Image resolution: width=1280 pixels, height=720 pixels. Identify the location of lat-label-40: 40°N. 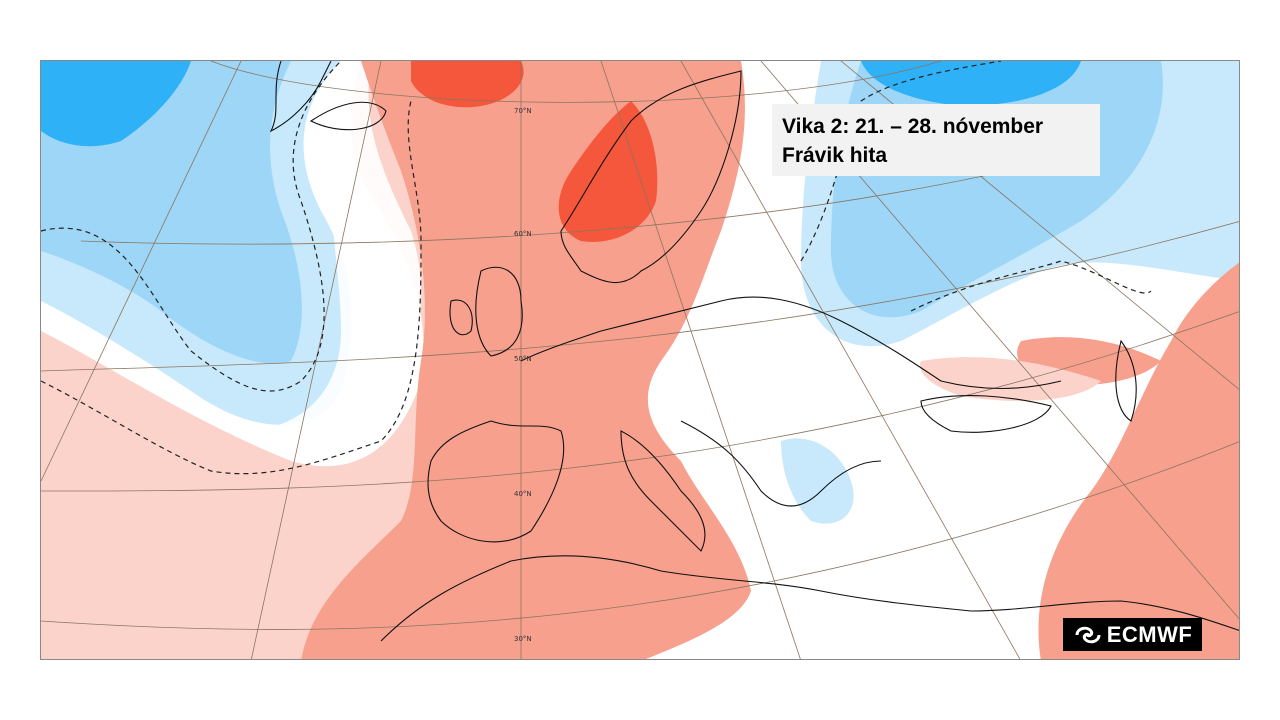
(523, 494).